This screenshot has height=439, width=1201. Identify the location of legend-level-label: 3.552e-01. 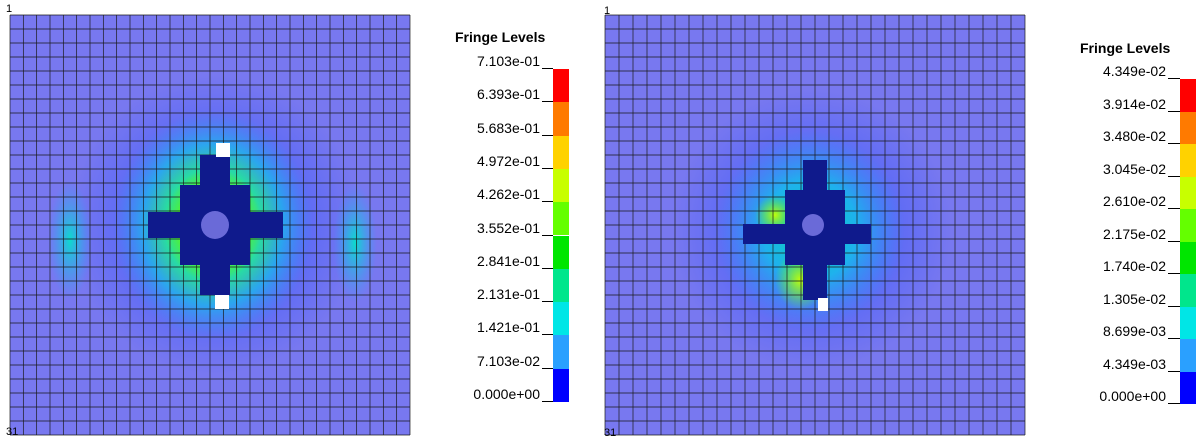
(508, 227).